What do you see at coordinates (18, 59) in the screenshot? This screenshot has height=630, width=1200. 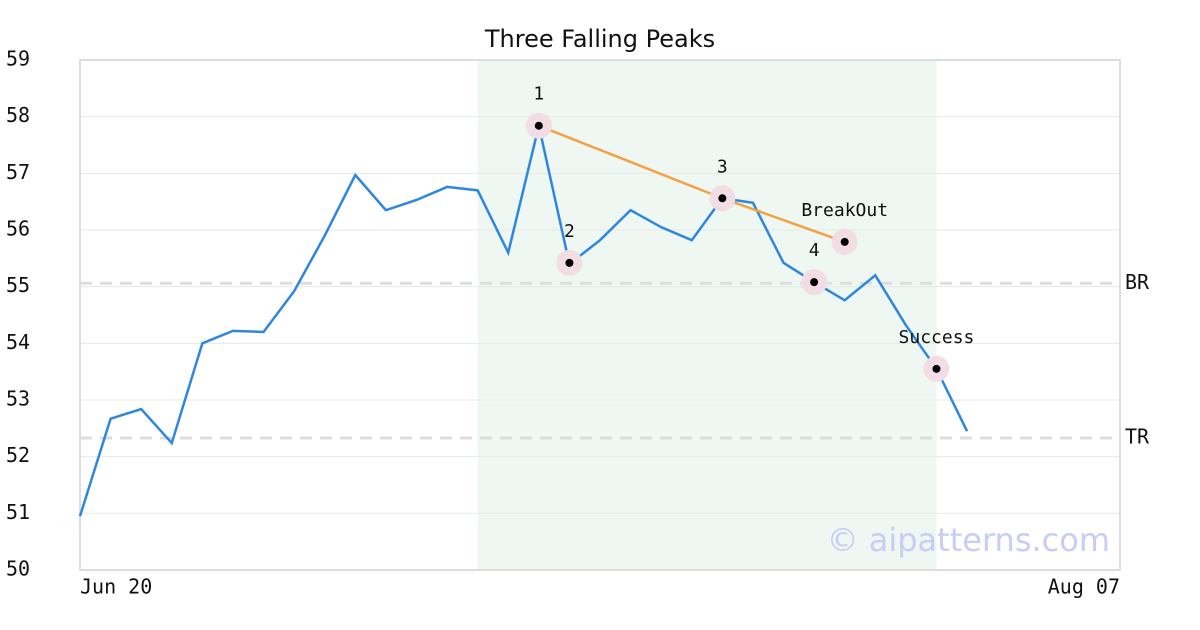 I see `y-tick-label: 59` at bounding box center [18, 59].